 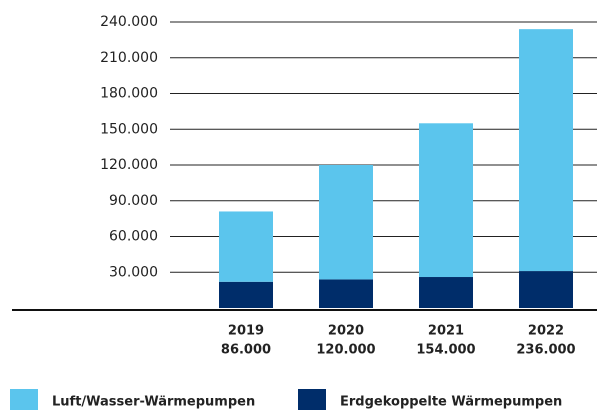 What do you see at coordinates (246, 350) in the screenshot?
I see `total-label: 86.000` at bounding box center [246, 350].